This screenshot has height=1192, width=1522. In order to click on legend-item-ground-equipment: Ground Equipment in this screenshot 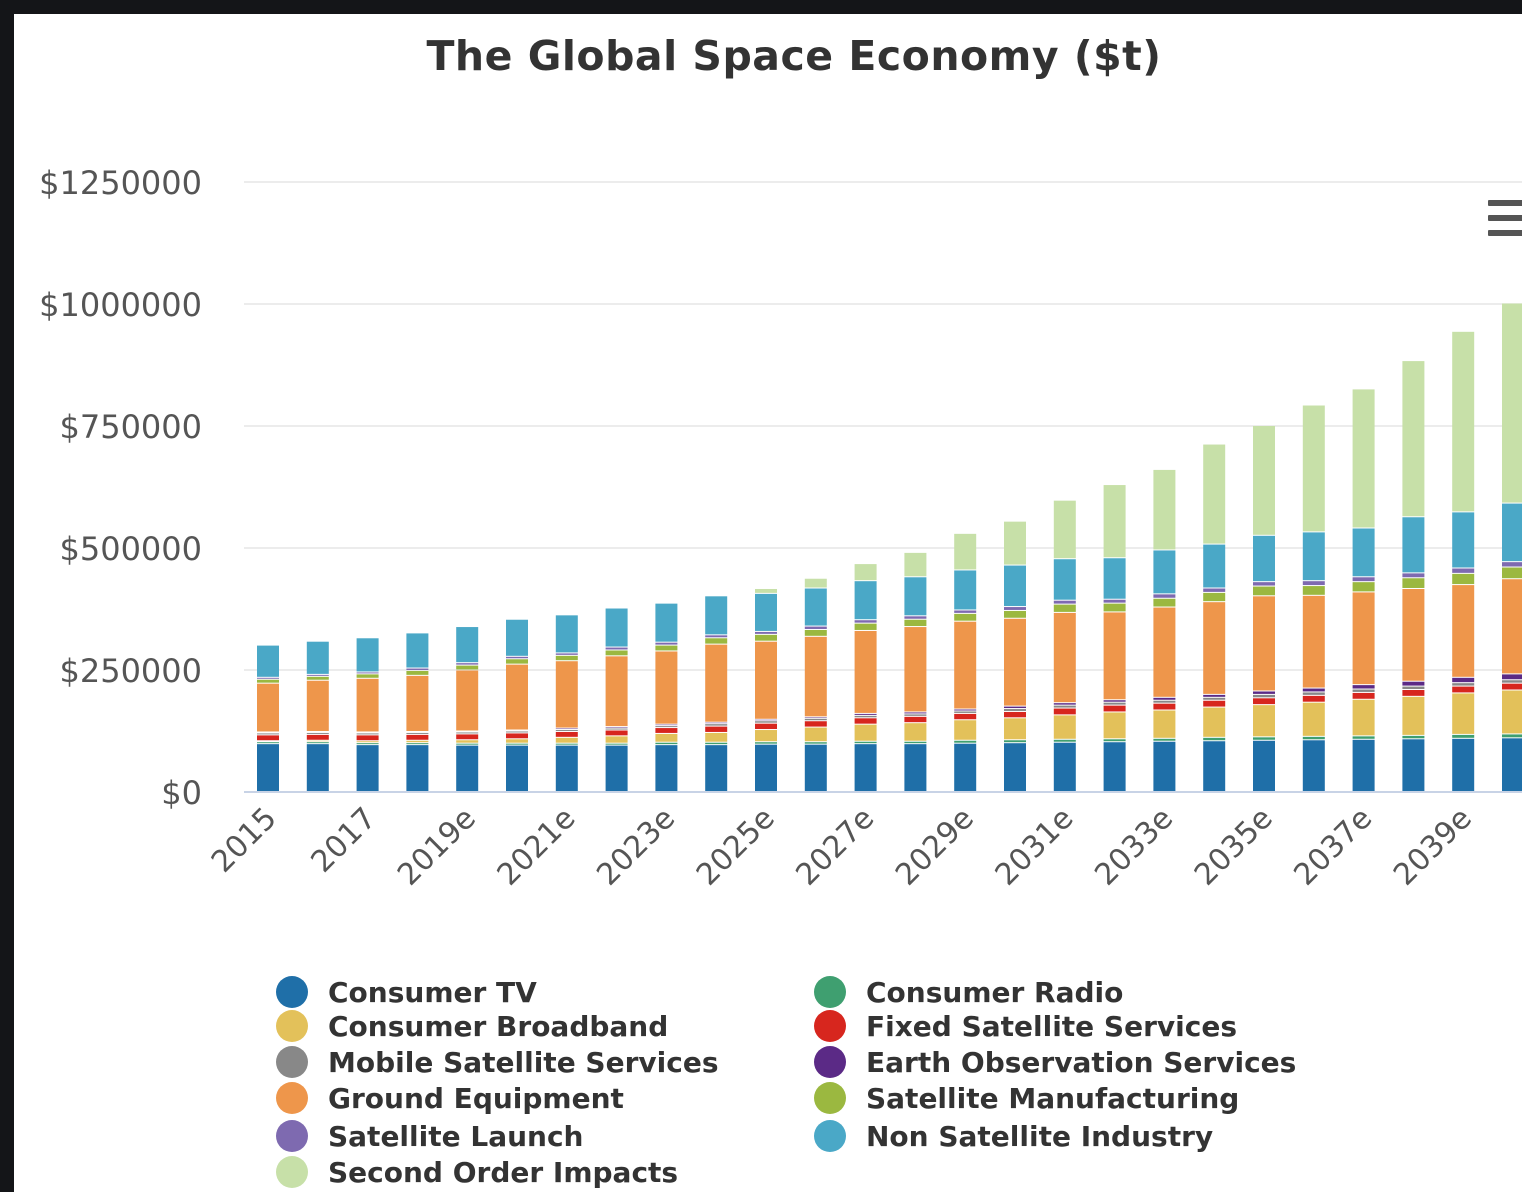, I will do `click(450, 1098)`.